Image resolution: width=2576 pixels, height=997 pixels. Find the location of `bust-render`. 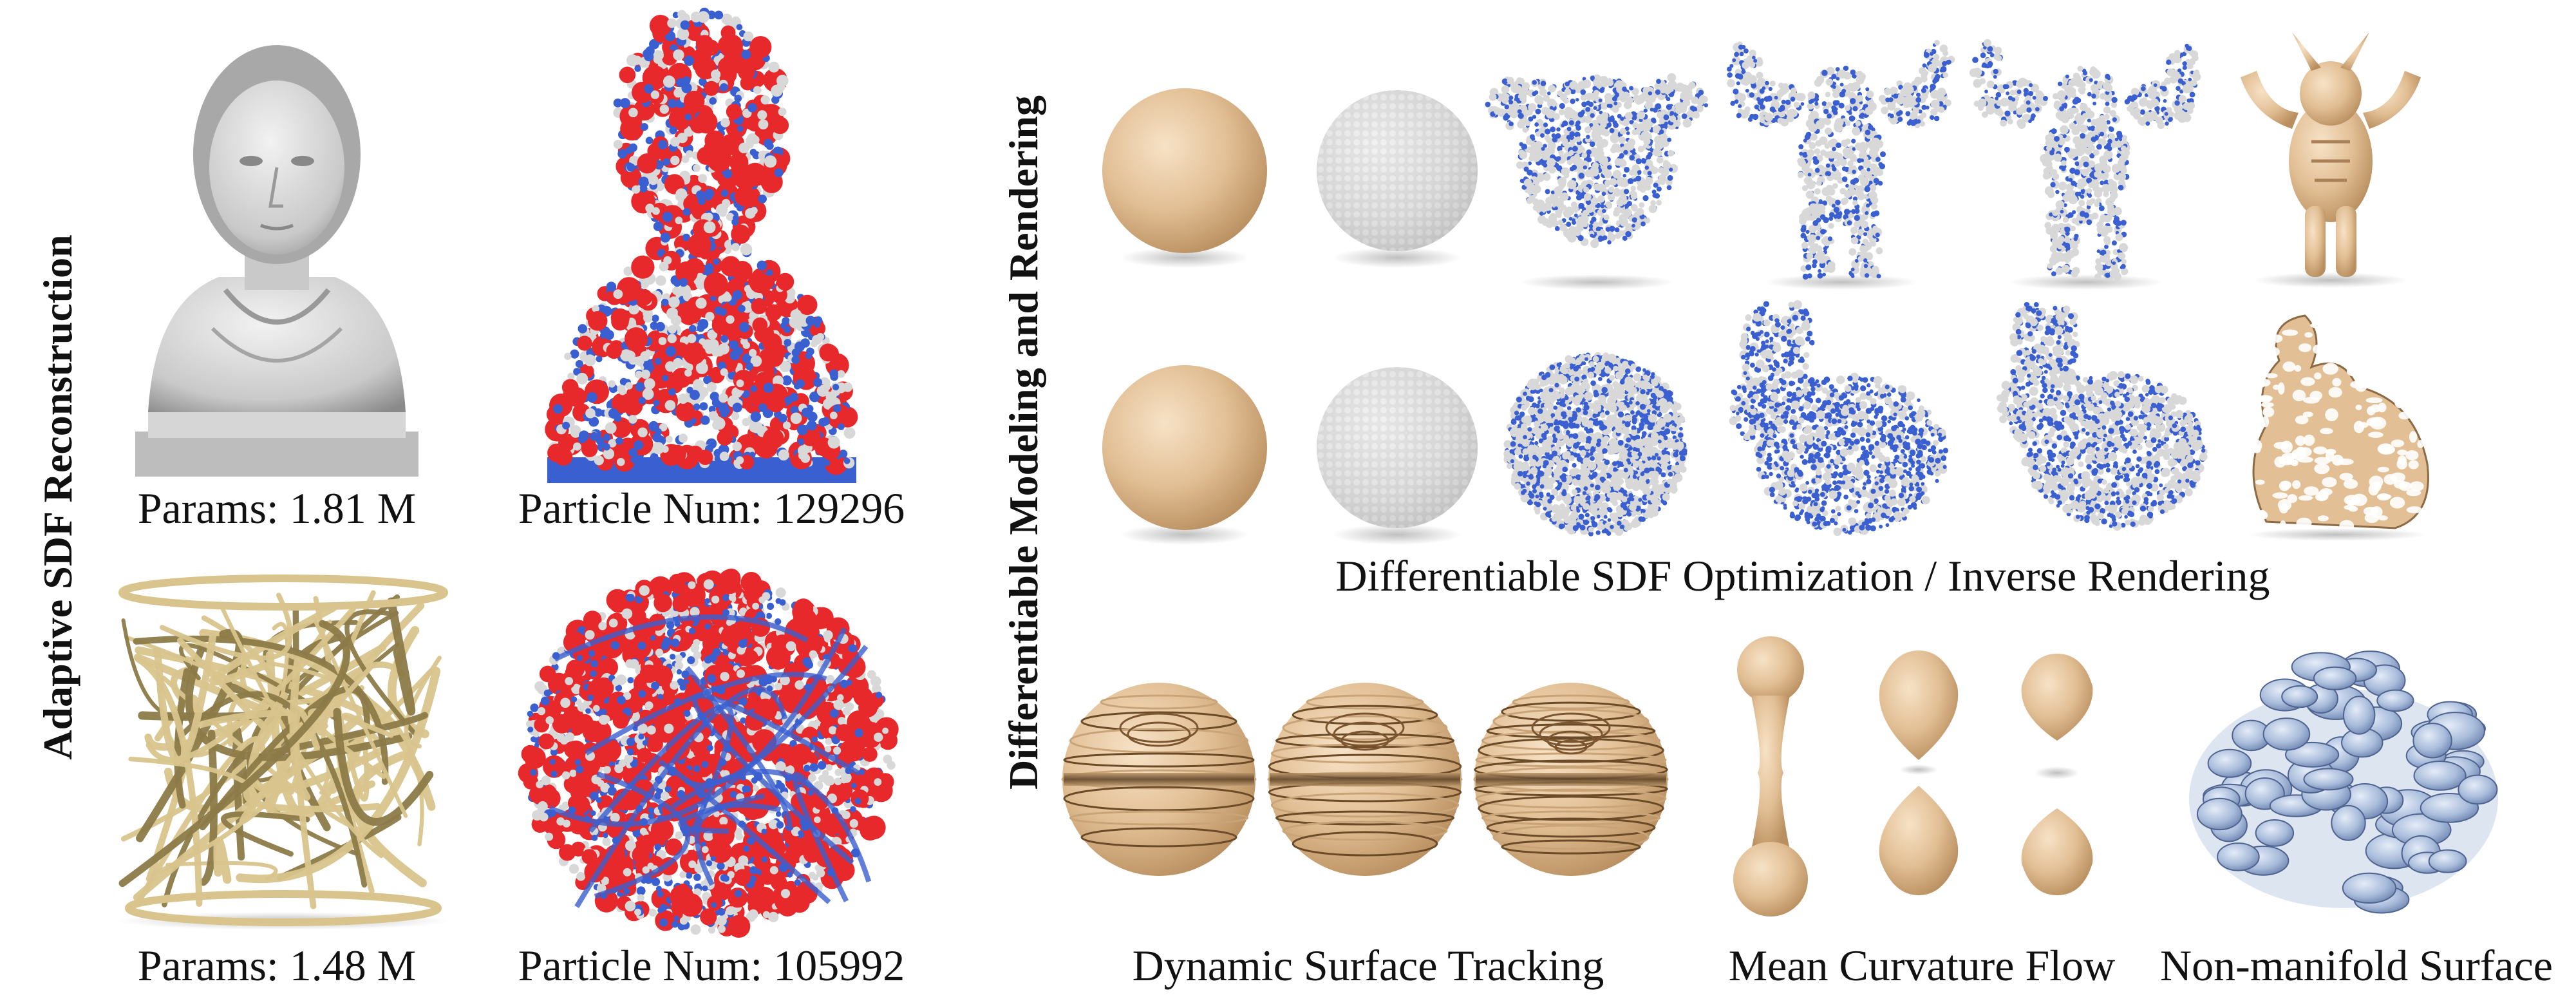

bust-render is located at coordinates (276, 261).